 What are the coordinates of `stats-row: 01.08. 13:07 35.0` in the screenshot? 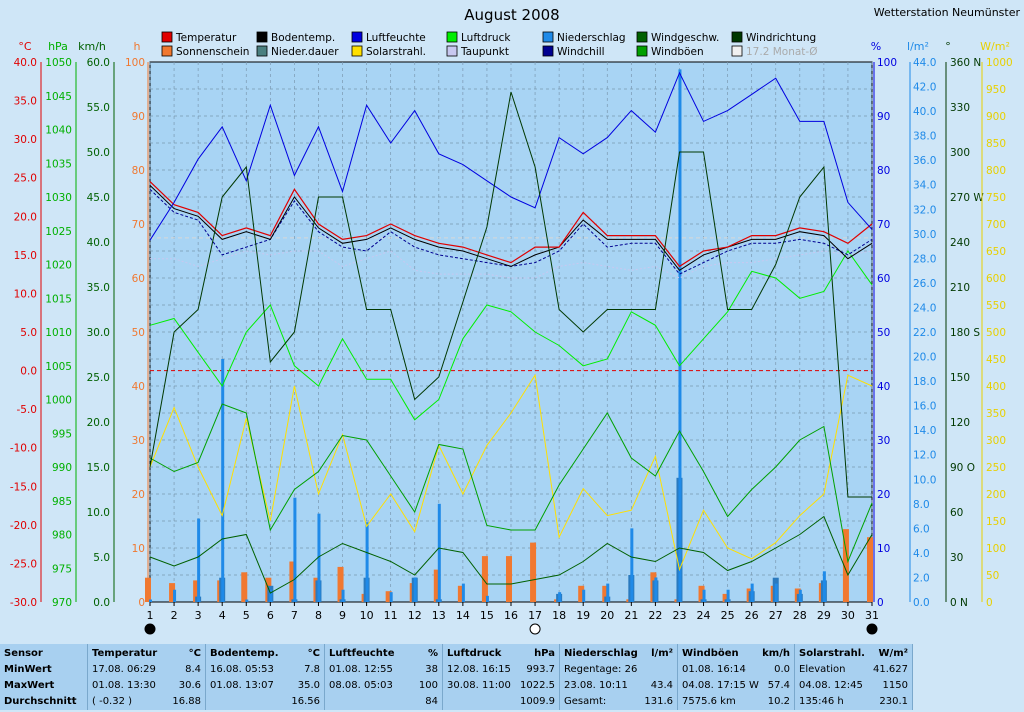 It's located at (265, 685).